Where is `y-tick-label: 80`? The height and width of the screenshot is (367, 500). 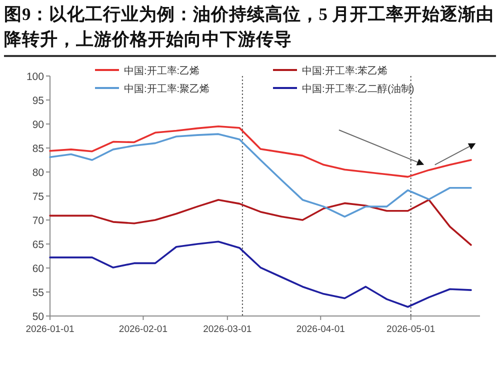 y-tick-label: 80 is located at coordinates (38, 173).